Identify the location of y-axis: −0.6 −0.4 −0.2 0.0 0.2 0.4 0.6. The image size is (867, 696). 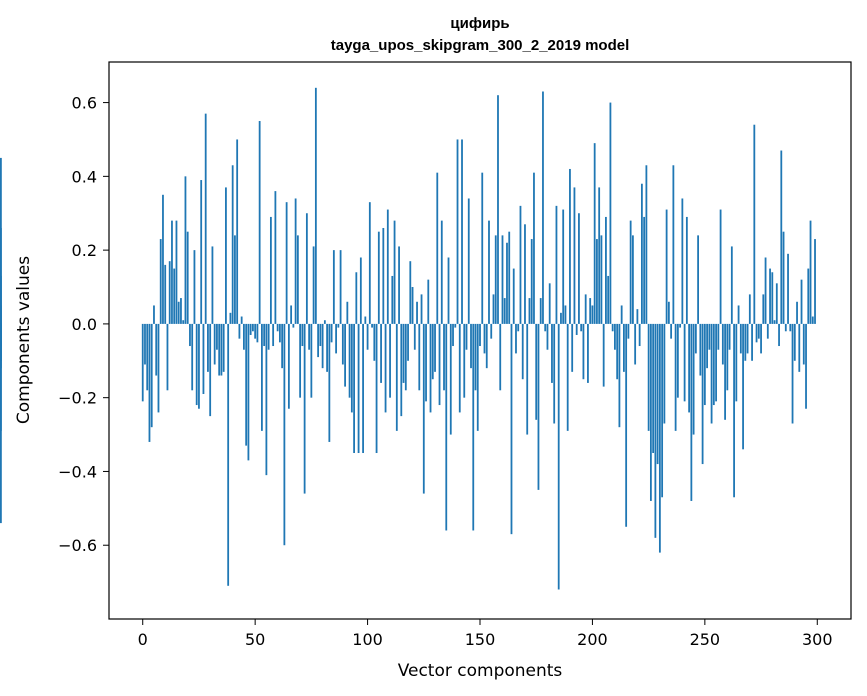
(83, 324).